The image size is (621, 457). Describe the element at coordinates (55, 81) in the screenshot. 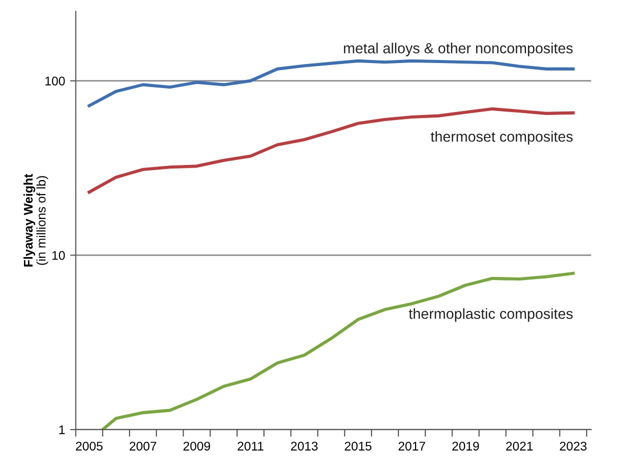

I see `y-tick-label: 100` at that location.